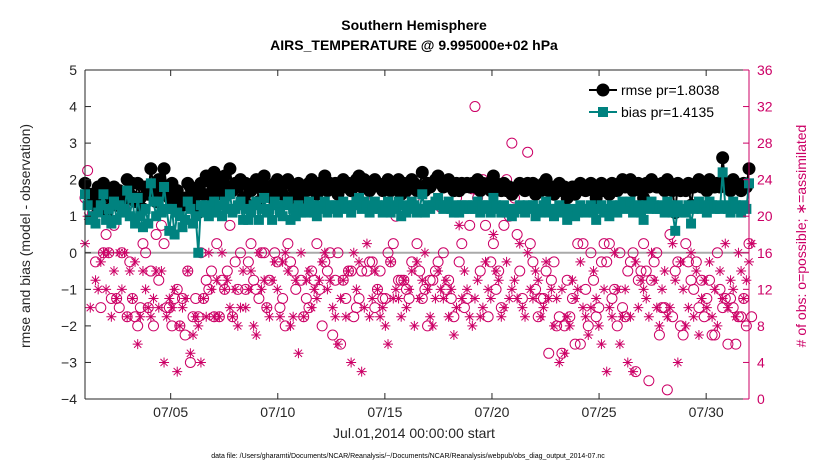 The image size is (830, 470). I want to click on y-right-tick-label: 32, so click(765, 107).